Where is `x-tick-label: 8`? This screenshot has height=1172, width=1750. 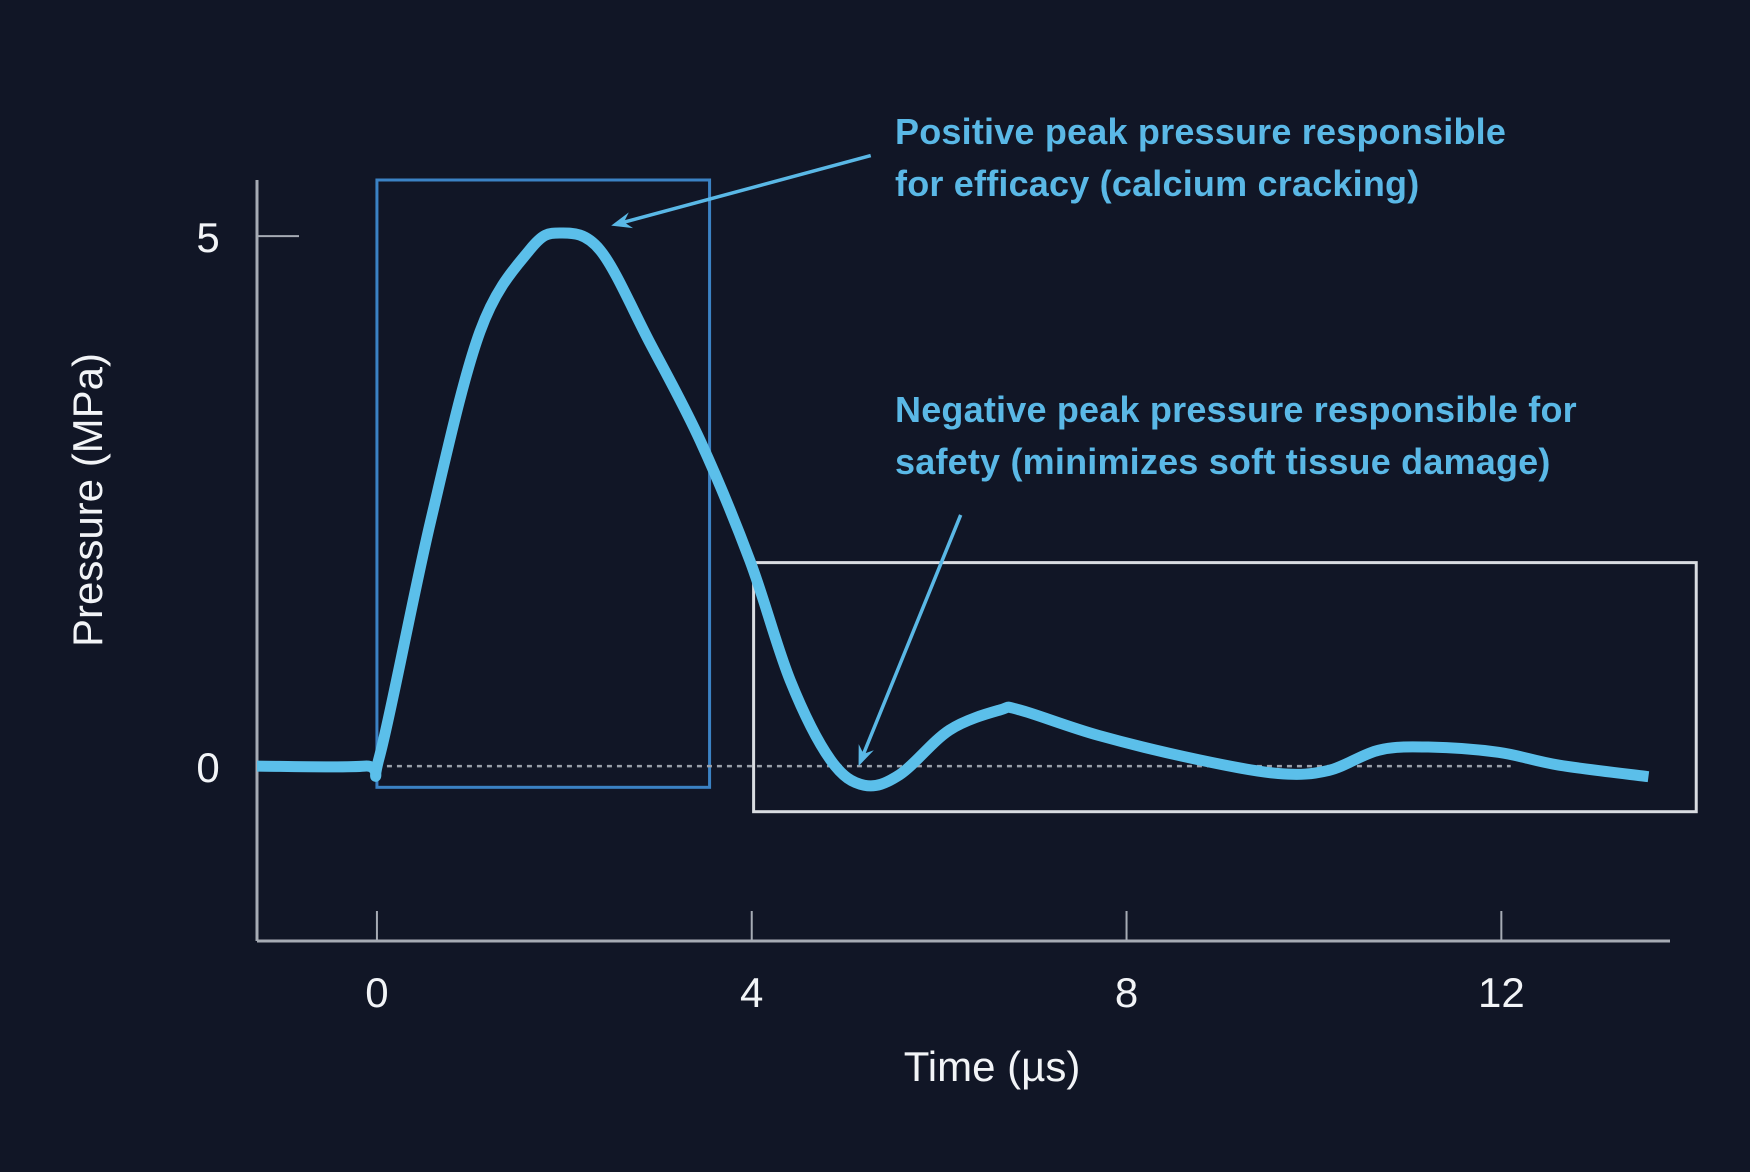
x-tick-label: 8 is located at coordinates (1126, 992).